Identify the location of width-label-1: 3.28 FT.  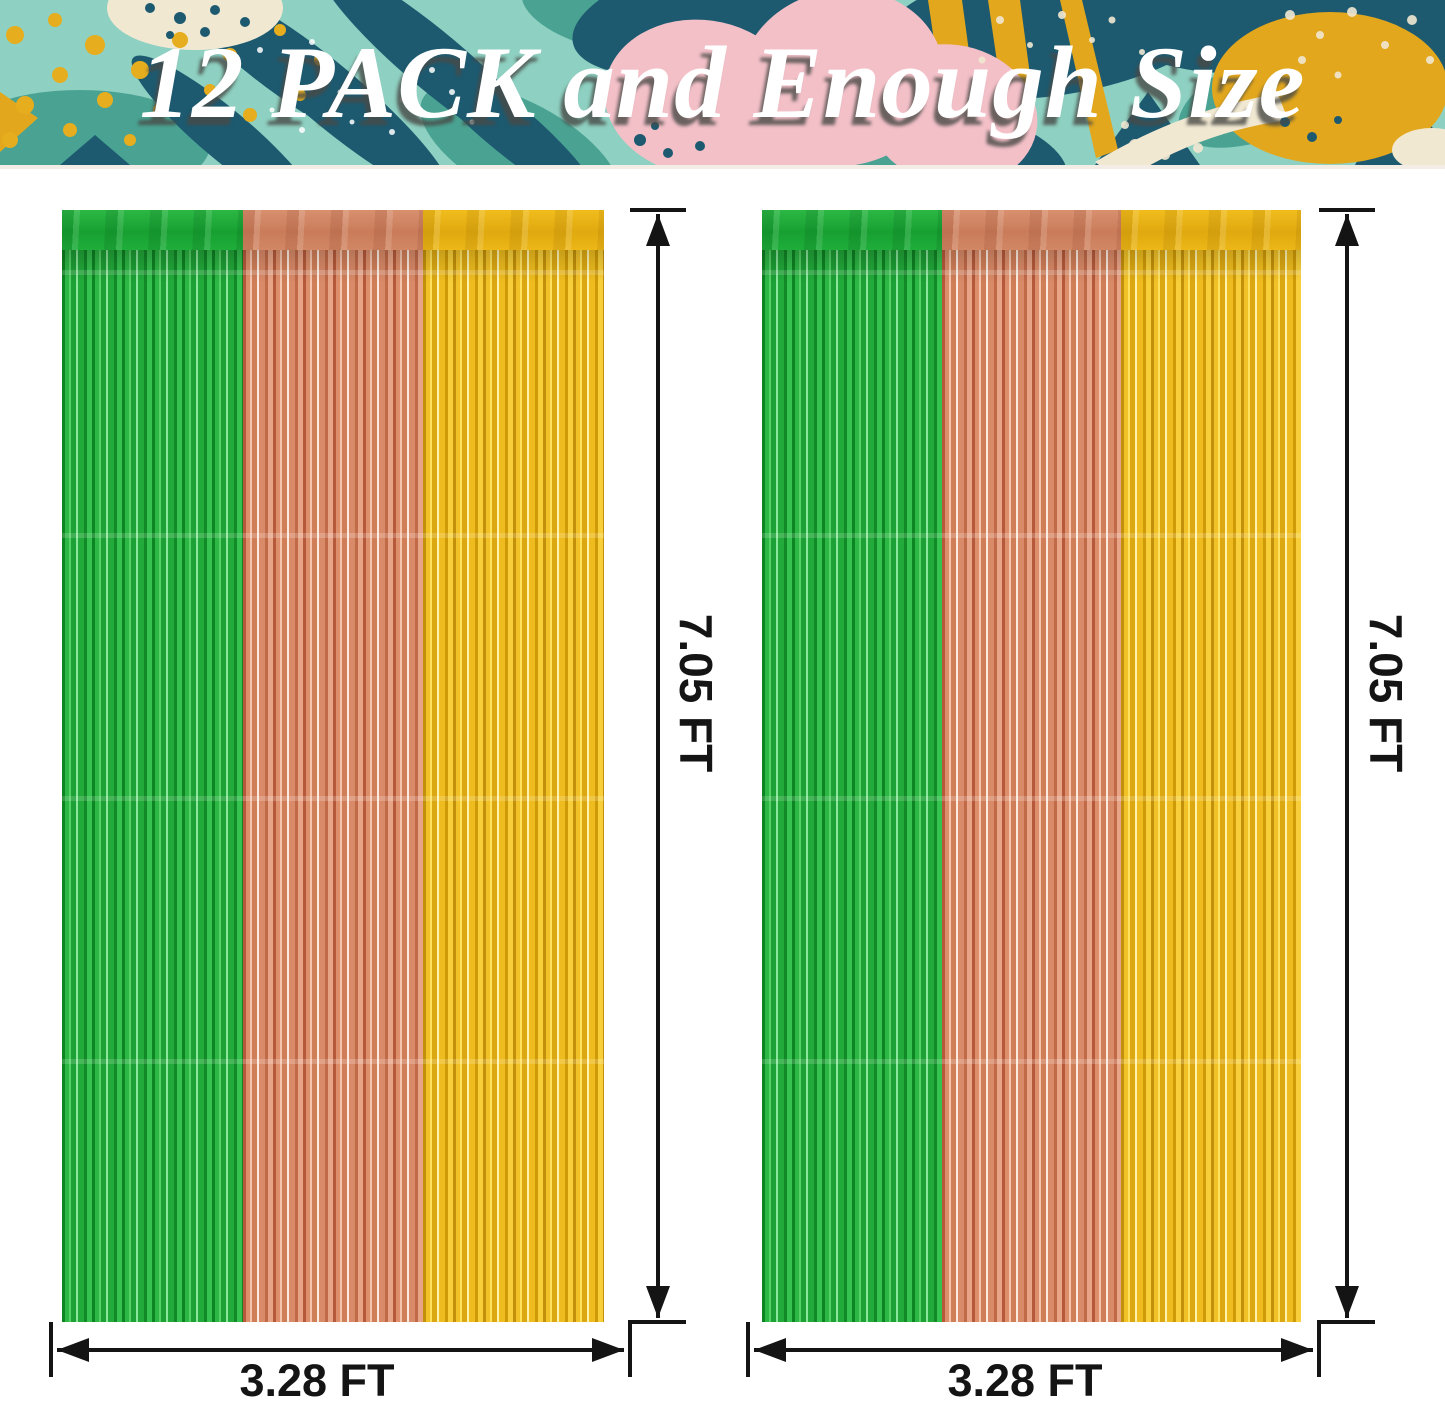
(317, 1378).